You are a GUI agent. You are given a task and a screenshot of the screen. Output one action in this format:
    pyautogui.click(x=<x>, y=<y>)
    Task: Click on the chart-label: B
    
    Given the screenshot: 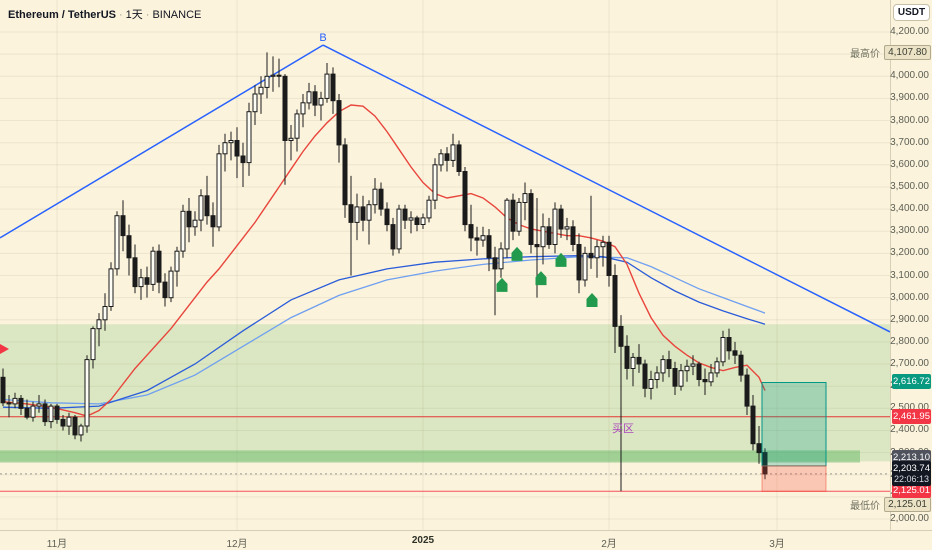 What is the action you would take?
    pyautogui.click(x=322, y=38)
    